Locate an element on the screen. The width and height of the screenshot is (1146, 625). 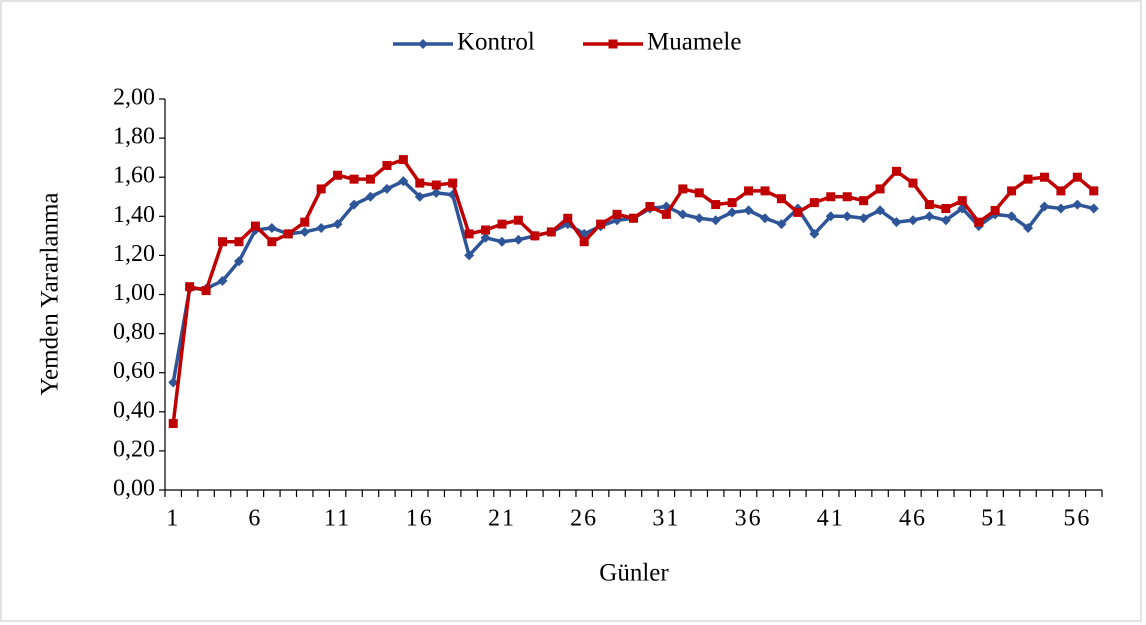
legend-text: Kontrol is located at coordinates (496, 42).